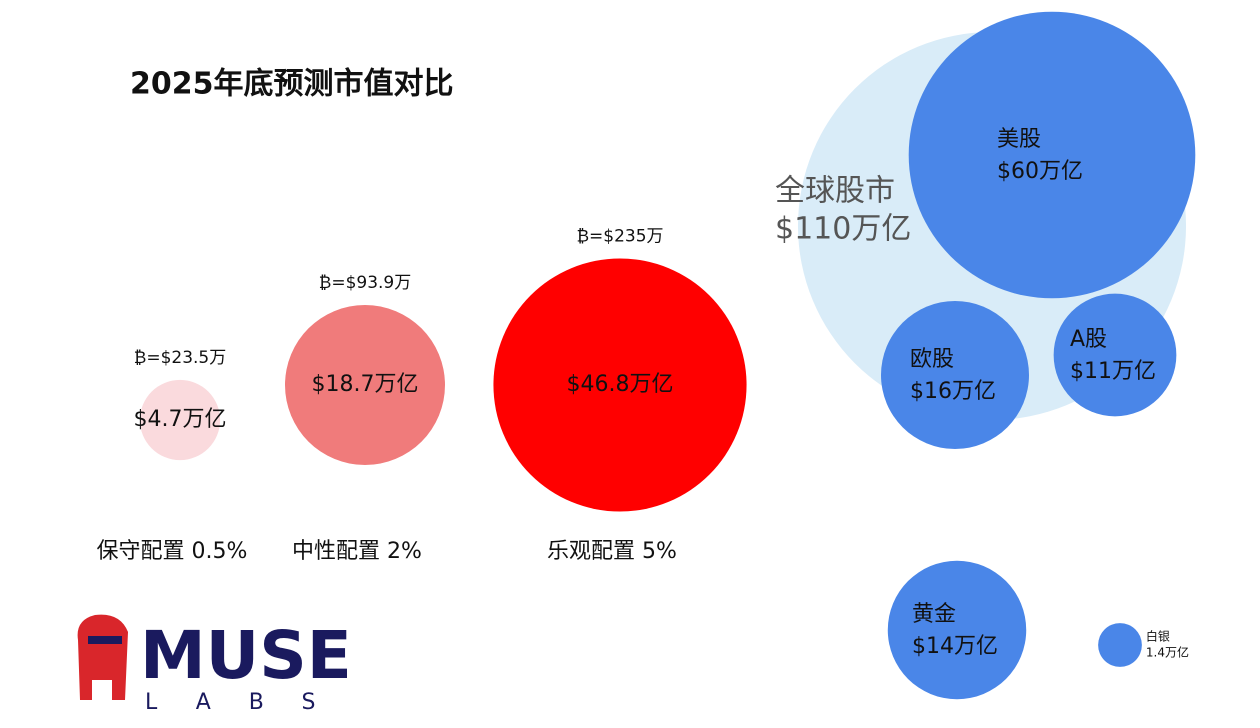  Describe the element at coordinates (246, 655) in the screenshot. I see `logo-name: MUSE` at that location.